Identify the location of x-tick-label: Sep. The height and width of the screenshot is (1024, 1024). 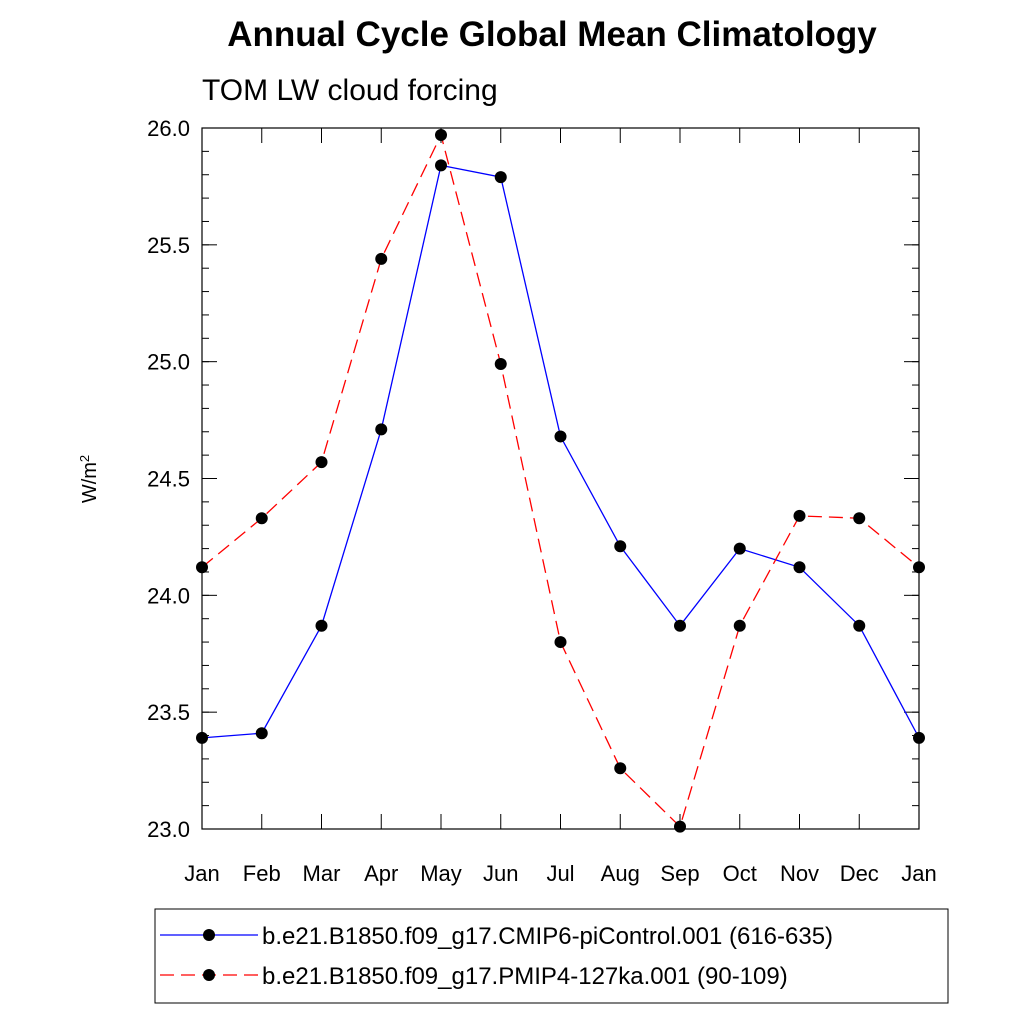
(679, 873).